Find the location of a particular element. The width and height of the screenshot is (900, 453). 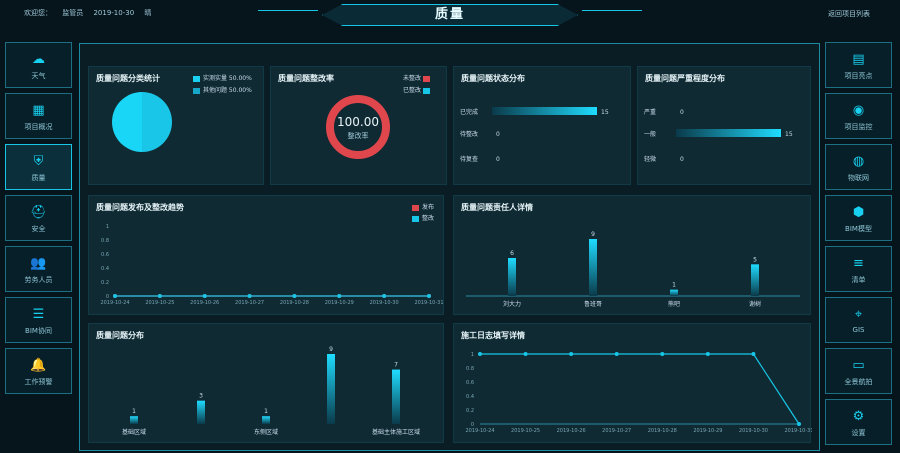

bar-category-label: 谢树 is located at coordinates (755, 304).